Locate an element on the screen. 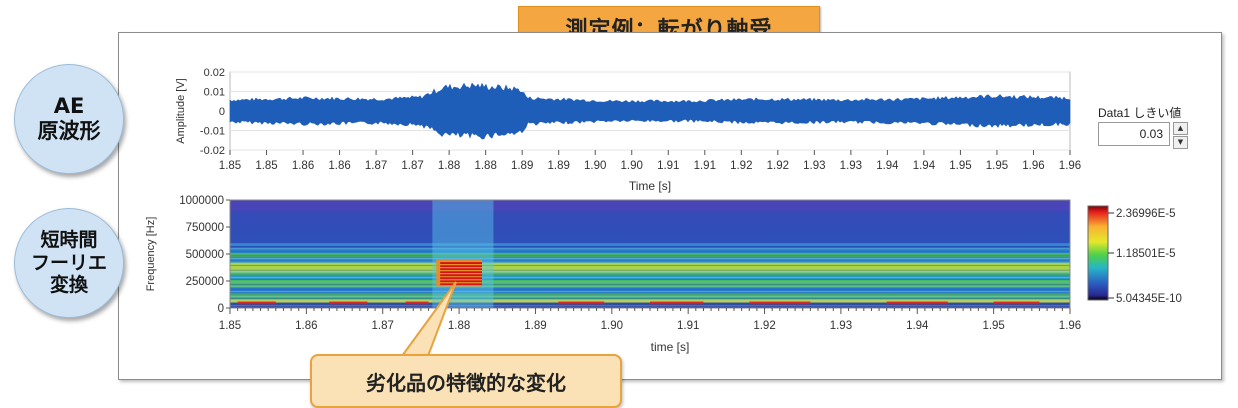 The image size is (1238, 408). ae-label-line2: 原波形 is located at coordinates (69, 131).